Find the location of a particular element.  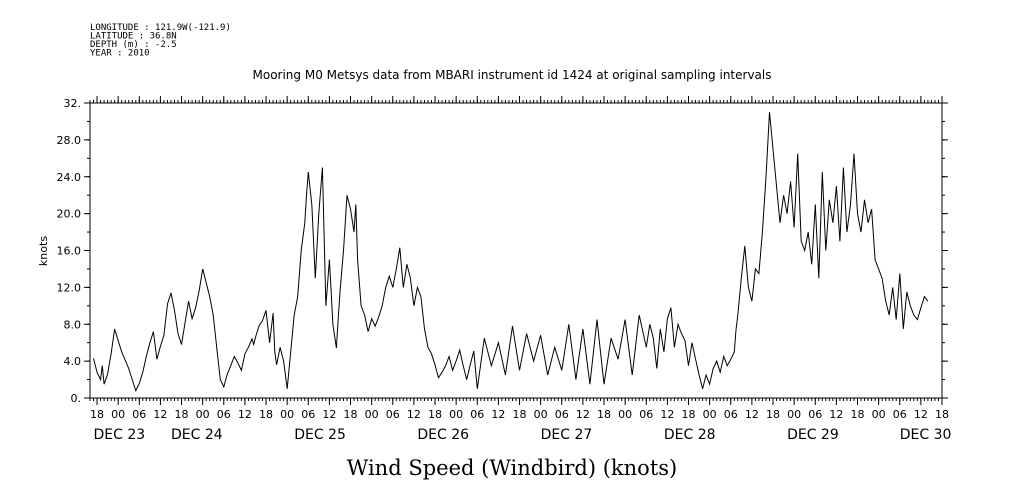

header-line: DEPTH (m) : -2.5 is located at coordinates (133, 45).